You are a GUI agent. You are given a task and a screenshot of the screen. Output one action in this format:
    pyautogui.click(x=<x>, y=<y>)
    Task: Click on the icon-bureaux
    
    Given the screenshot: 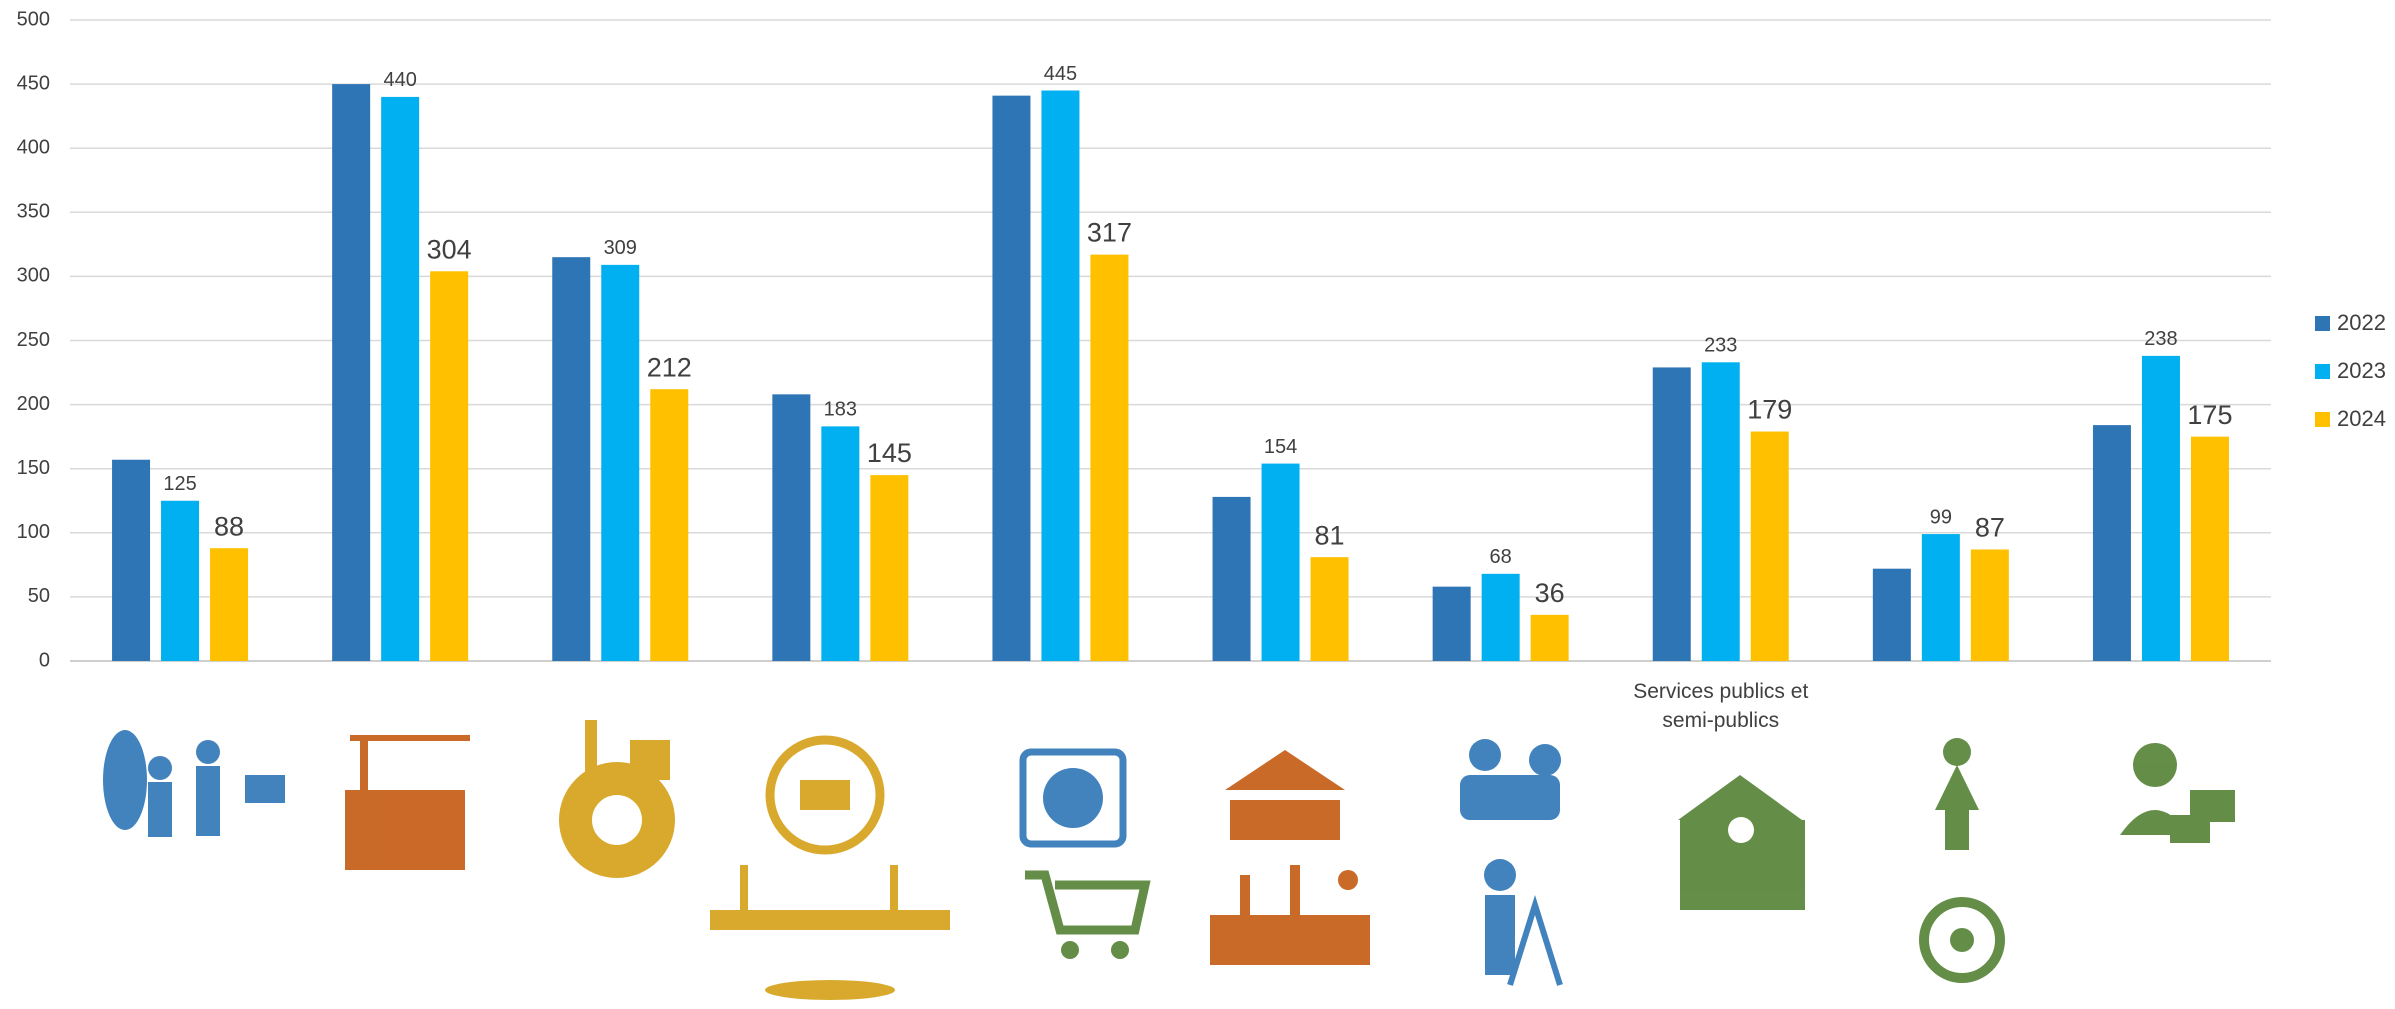 What is the action you would take?
    pyautogui.click(x=2177, y=793)
    